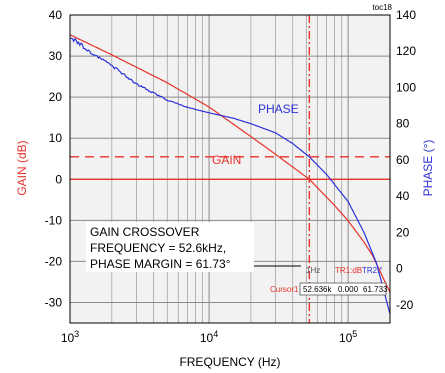  What do you see at coordinates (372, 270) in the screenshot?
I see `cursor-col-3: TR2:°` at bounding box center [372, 270].